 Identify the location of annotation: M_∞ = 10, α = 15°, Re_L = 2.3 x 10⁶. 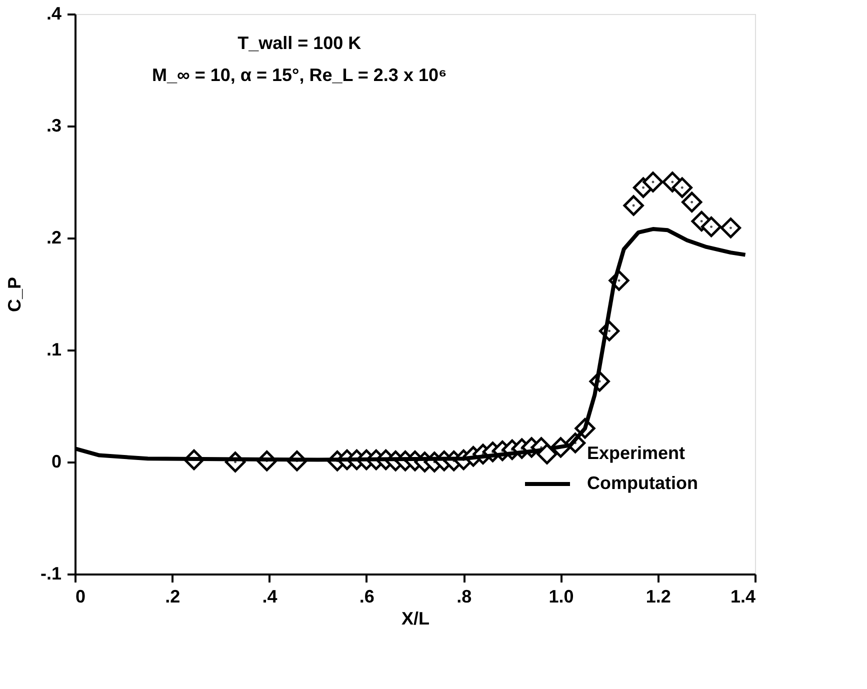
(299, 75).